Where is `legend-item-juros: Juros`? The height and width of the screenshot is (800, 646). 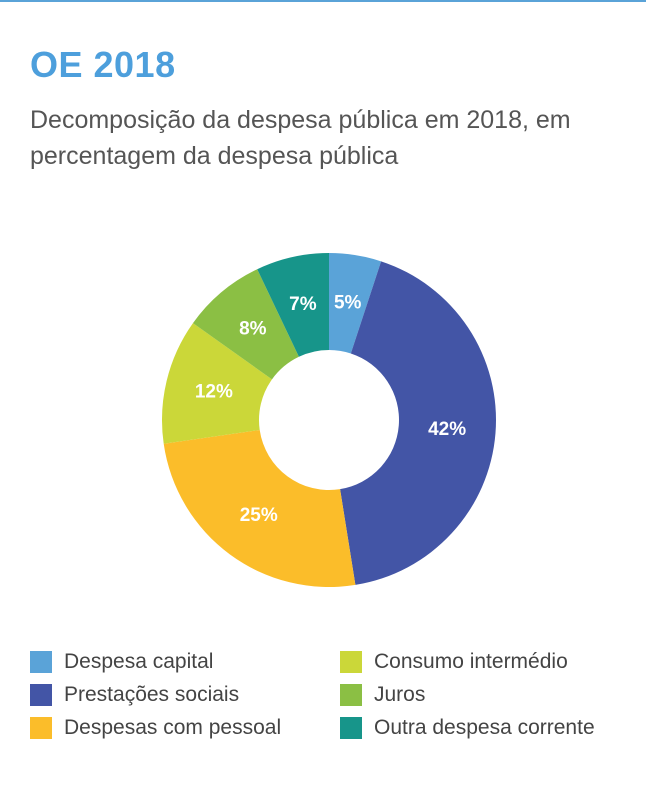 legend-item-juros: Juros is located at coordinates (382, 695).